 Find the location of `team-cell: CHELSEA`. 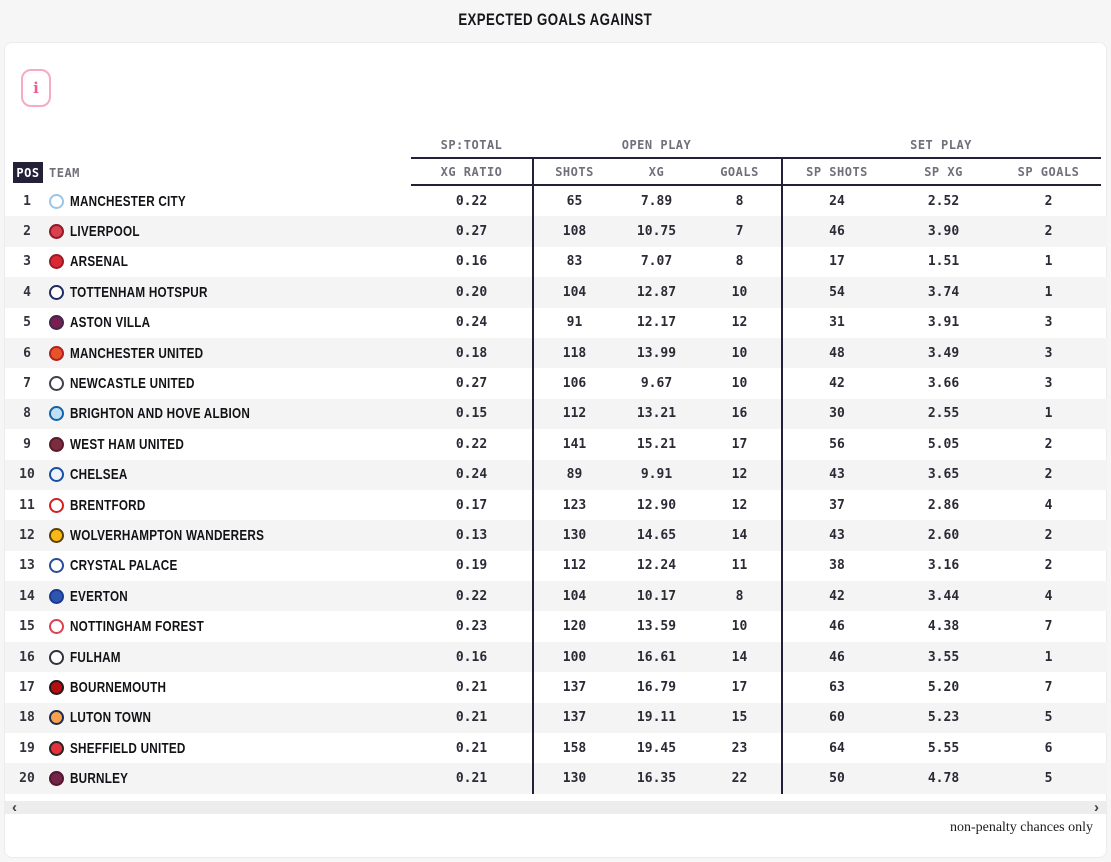

team-cell: CHELSEA is located at coordinates (230, 475).